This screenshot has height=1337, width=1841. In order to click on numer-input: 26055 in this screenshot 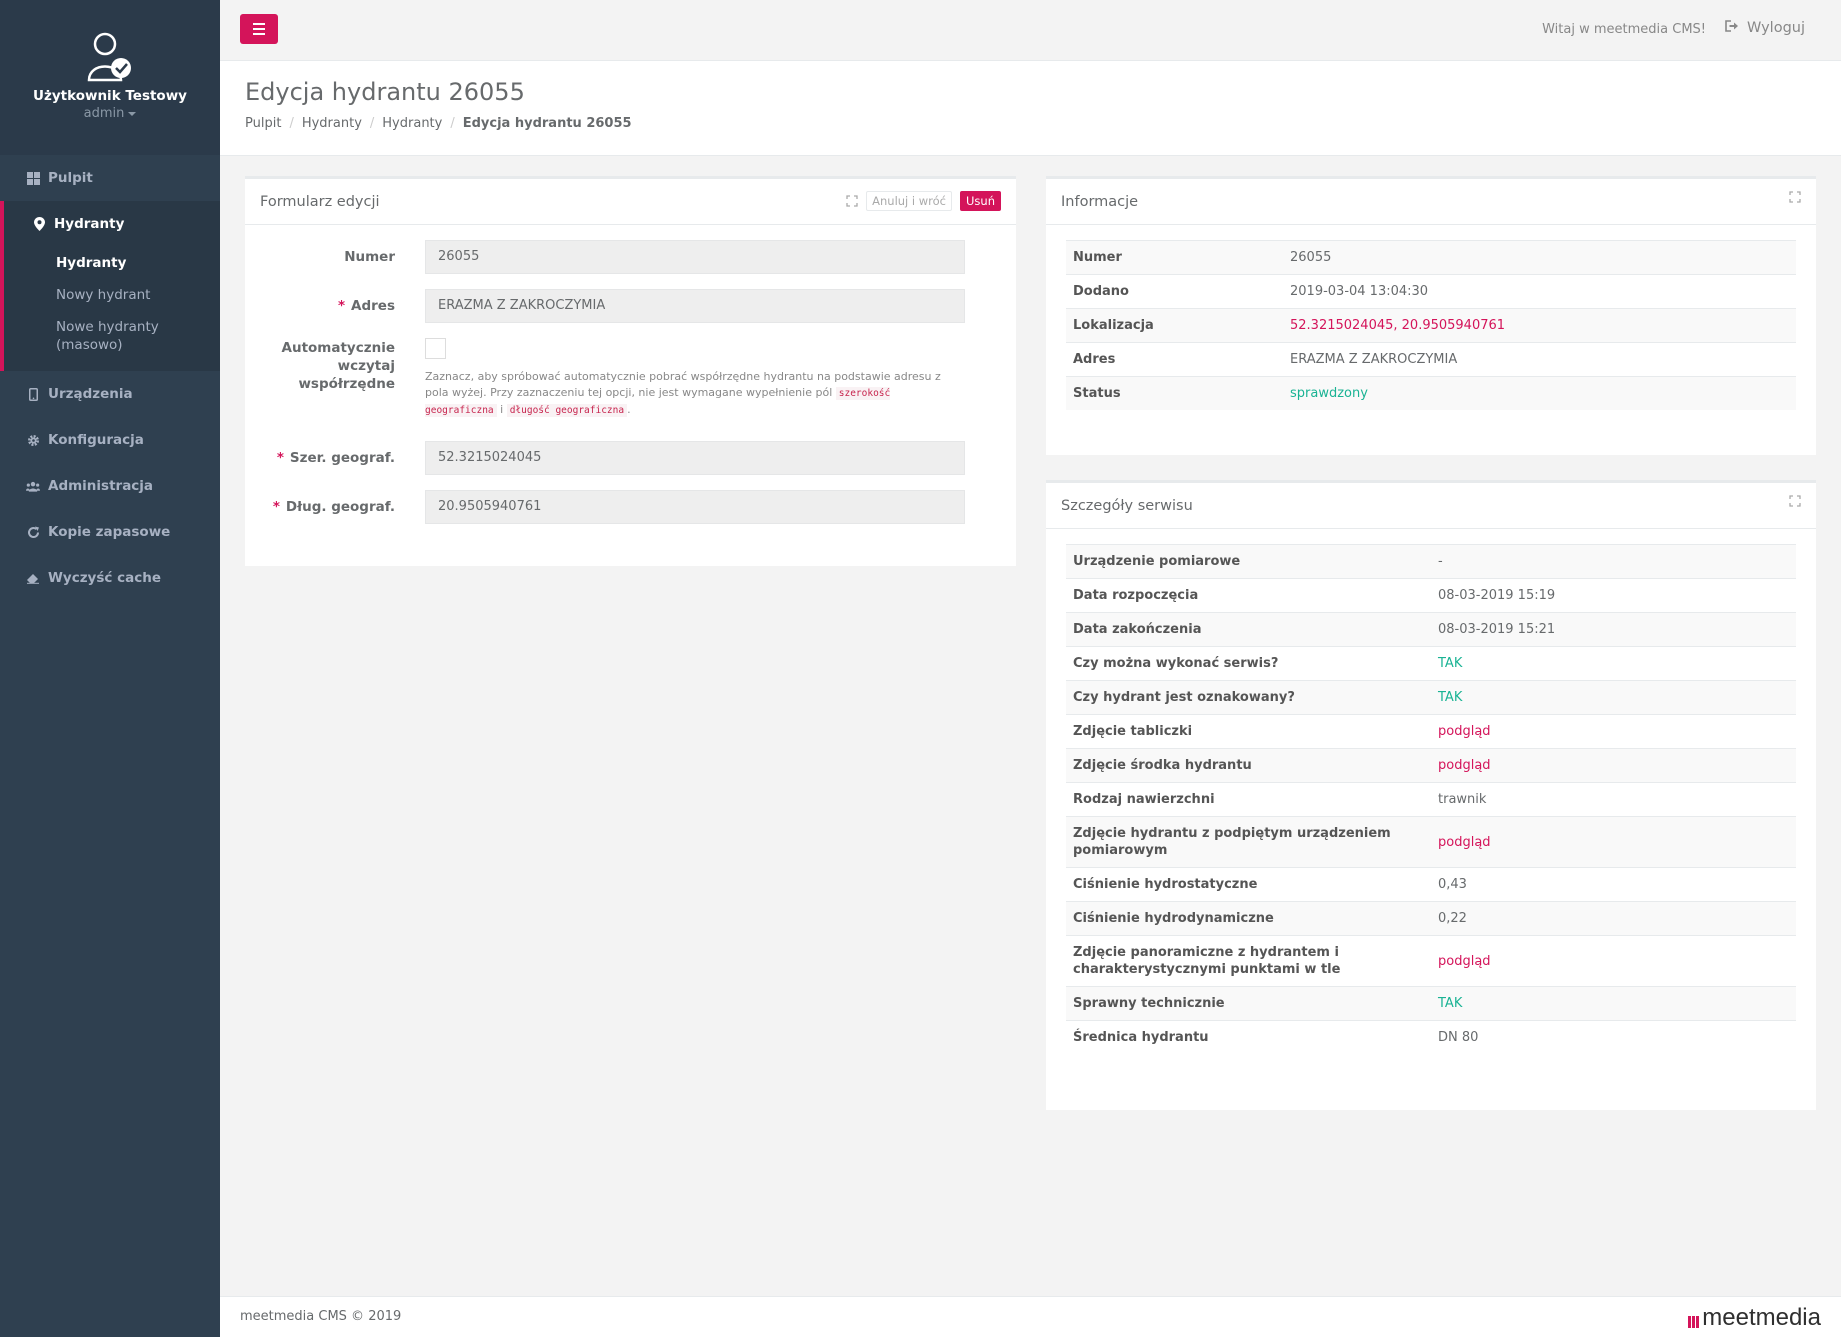, I will do `click(695, 257)`.